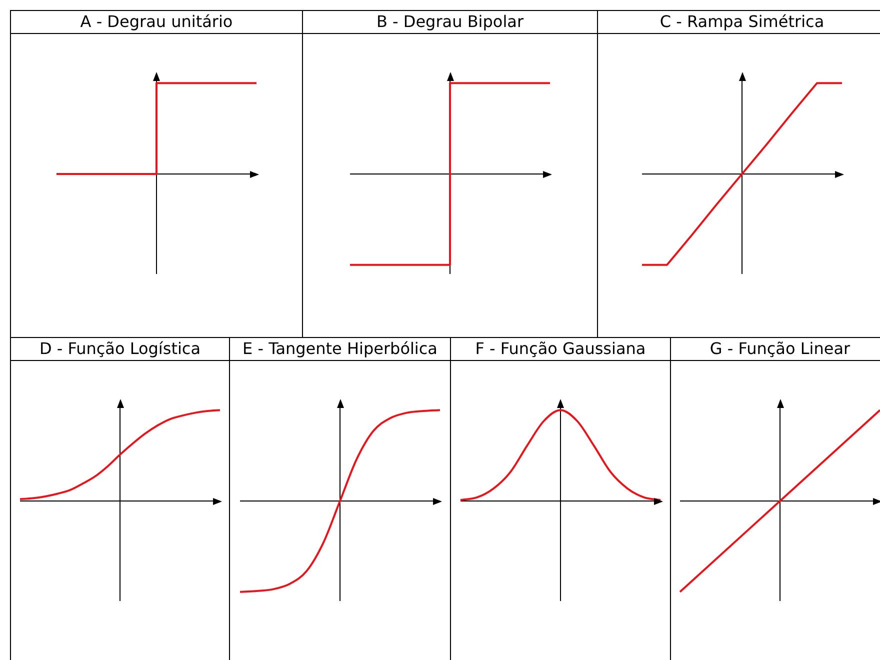 The height and width of the screenshot is (660, 880). I want to click on chart-title: F - Função Gaussiana, so click(560, 349).